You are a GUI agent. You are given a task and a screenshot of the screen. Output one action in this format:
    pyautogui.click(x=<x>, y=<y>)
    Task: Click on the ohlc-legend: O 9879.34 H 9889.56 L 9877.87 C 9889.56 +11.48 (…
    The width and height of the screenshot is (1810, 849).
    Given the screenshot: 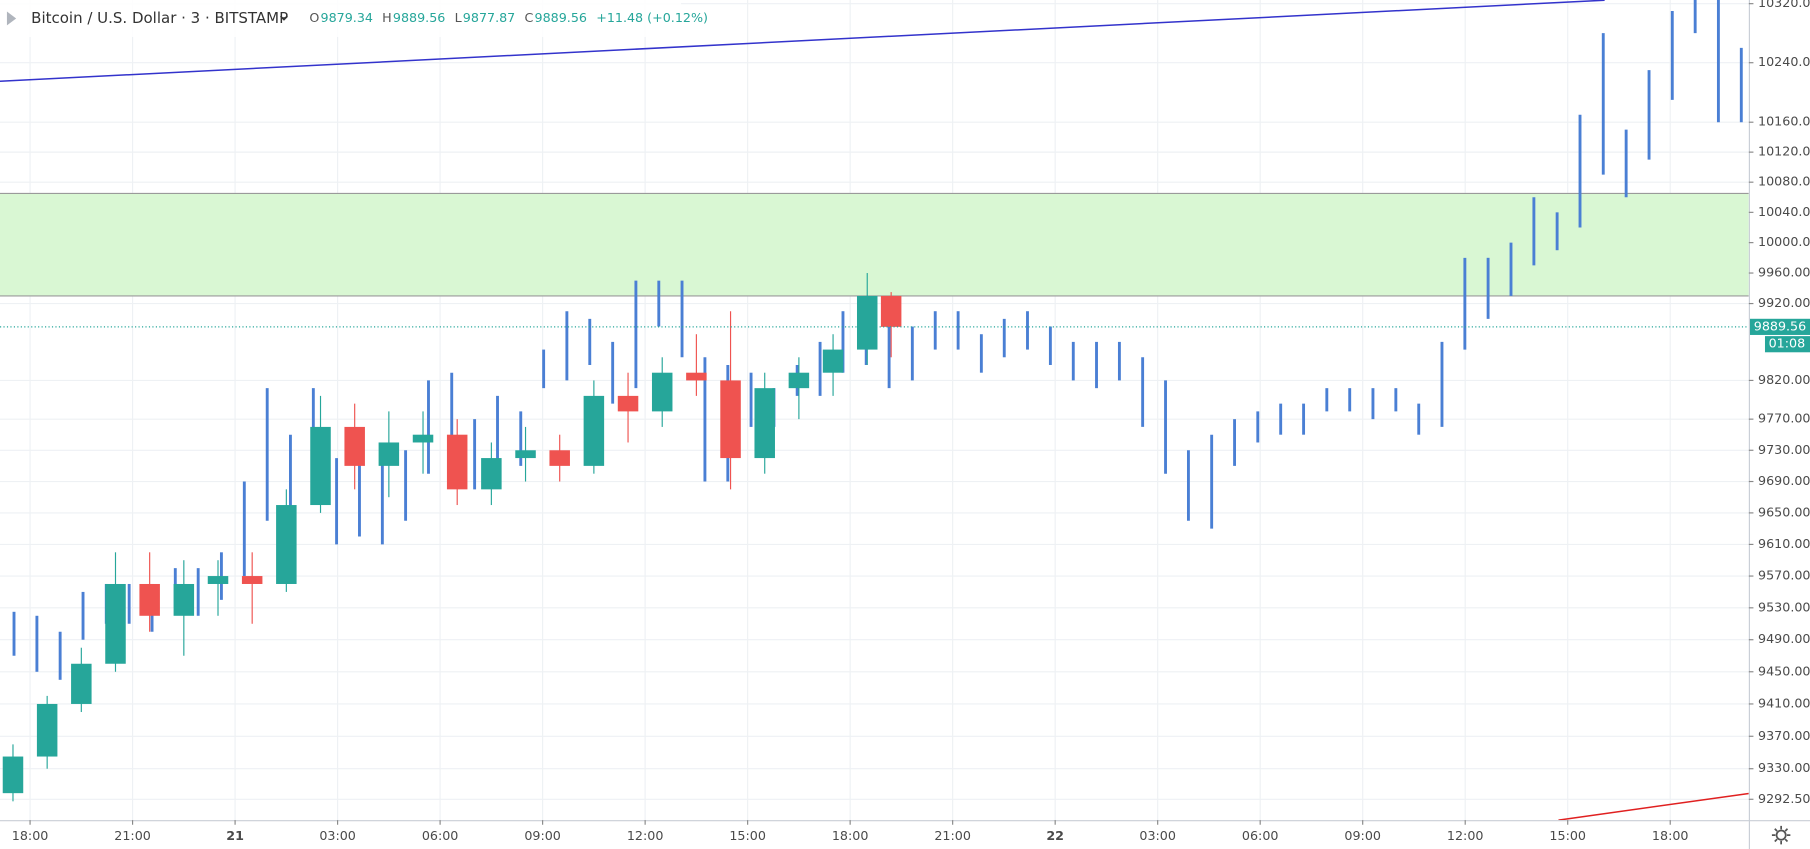 What is the action you would take?
    pyautogui.click(x=508, y=17)
    